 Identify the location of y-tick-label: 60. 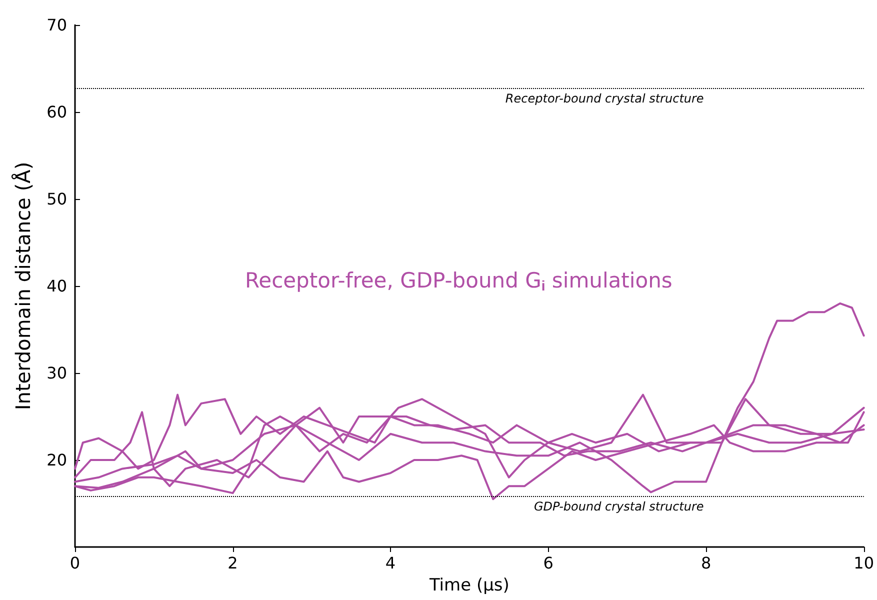
(56, 112).